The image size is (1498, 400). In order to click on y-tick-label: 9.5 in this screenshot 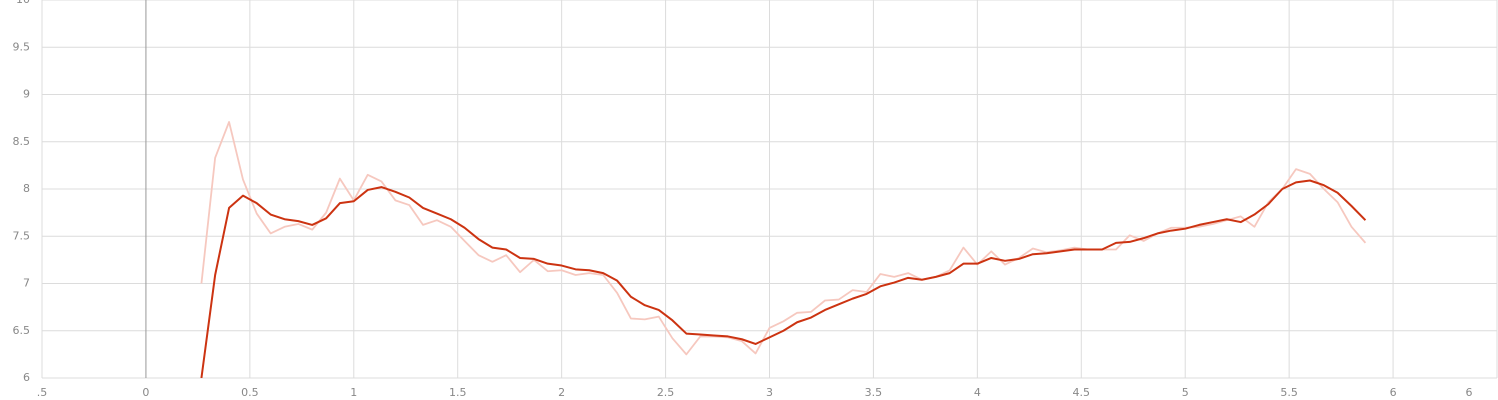, I will do `click(22, 46)`.